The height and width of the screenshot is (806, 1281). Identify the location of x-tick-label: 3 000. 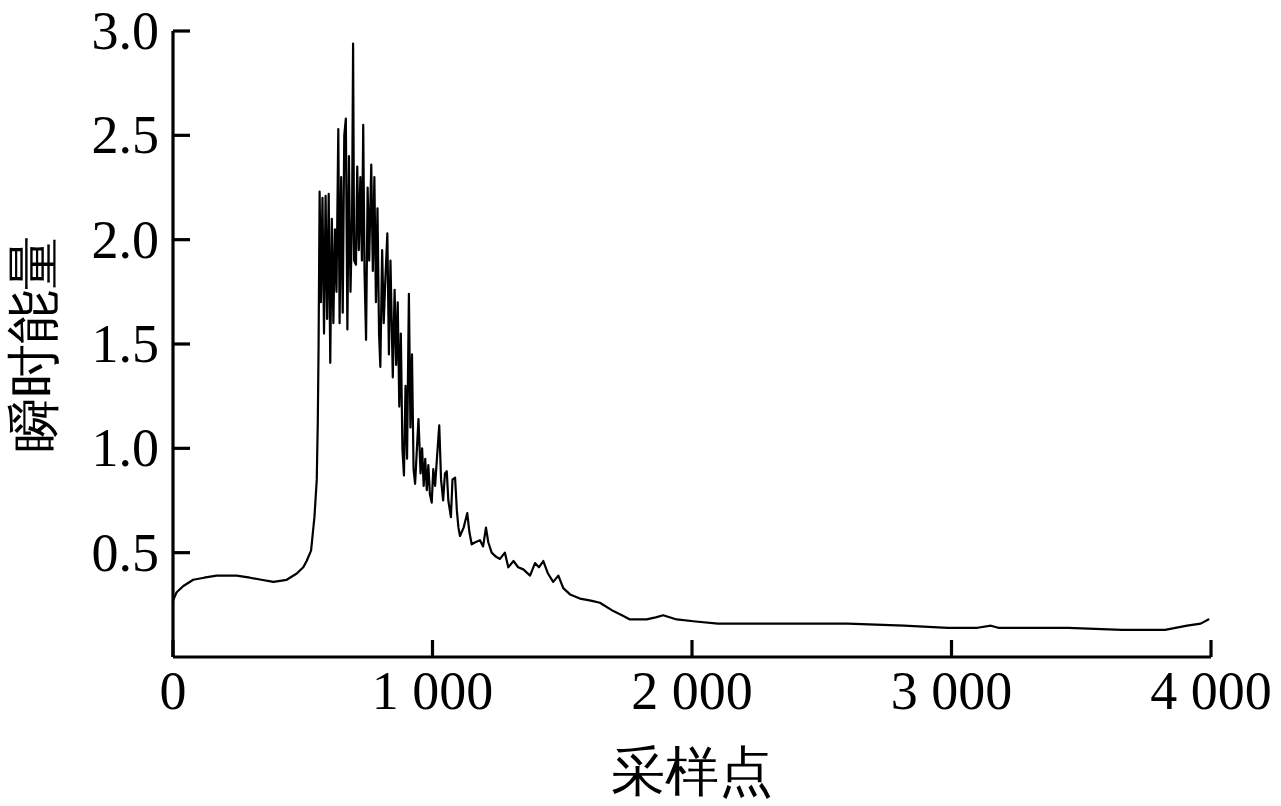
(951, 691).